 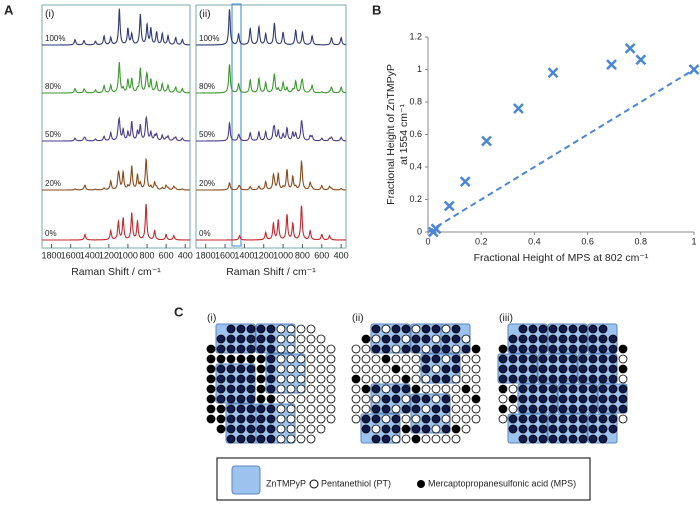 What do you see at coordinates (403, 479) in the screenshot?
I see `legend-box` at bounding box center [403, 479].